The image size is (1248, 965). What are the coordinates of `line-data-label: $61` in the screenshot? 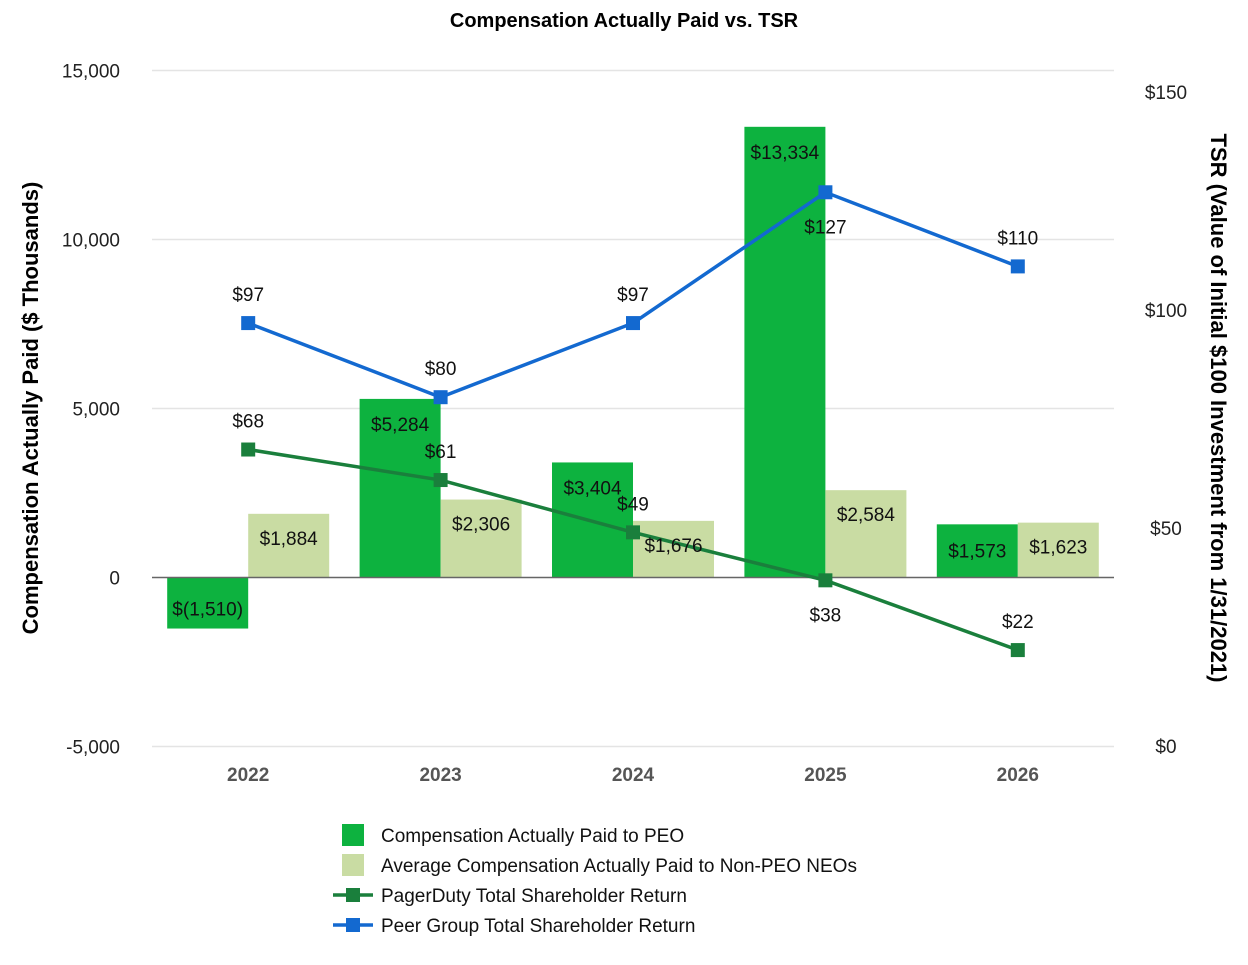 It's located at (441, 452).